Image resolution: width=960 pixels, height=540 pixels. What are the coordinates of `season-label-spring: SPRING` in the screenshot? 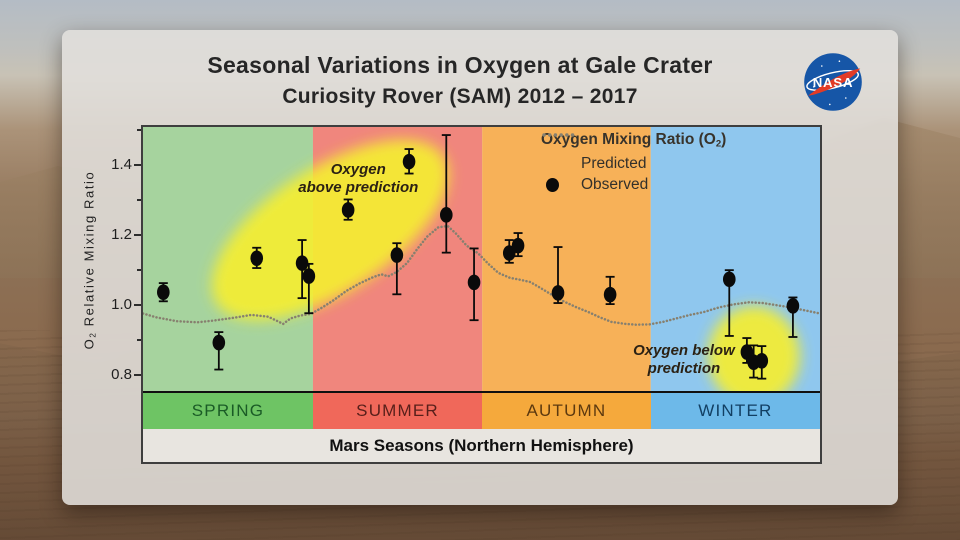 It's located at (228, 411).